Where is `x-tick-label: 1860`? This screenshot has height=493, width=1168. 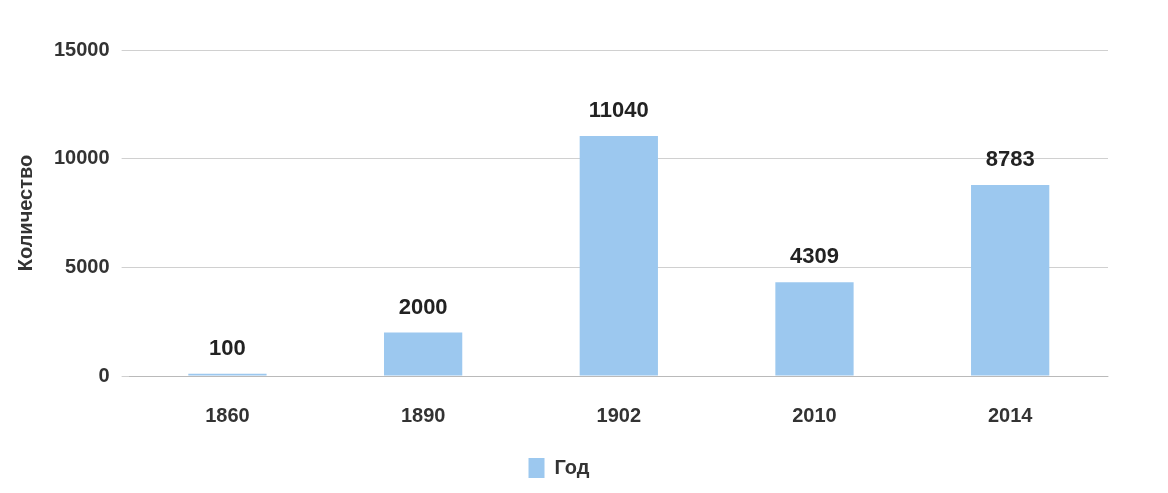 x-tick-label: 1860 is located at coordinates (227, 414).